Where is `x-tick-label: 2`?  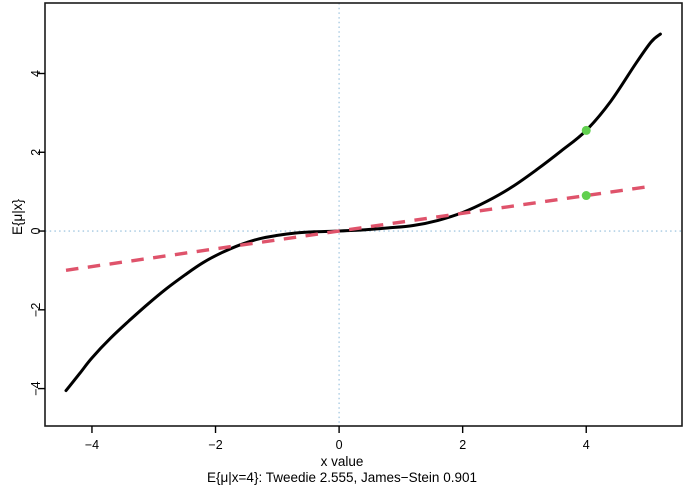 x-tick-label: 2 is located at coordinates (462, 445).